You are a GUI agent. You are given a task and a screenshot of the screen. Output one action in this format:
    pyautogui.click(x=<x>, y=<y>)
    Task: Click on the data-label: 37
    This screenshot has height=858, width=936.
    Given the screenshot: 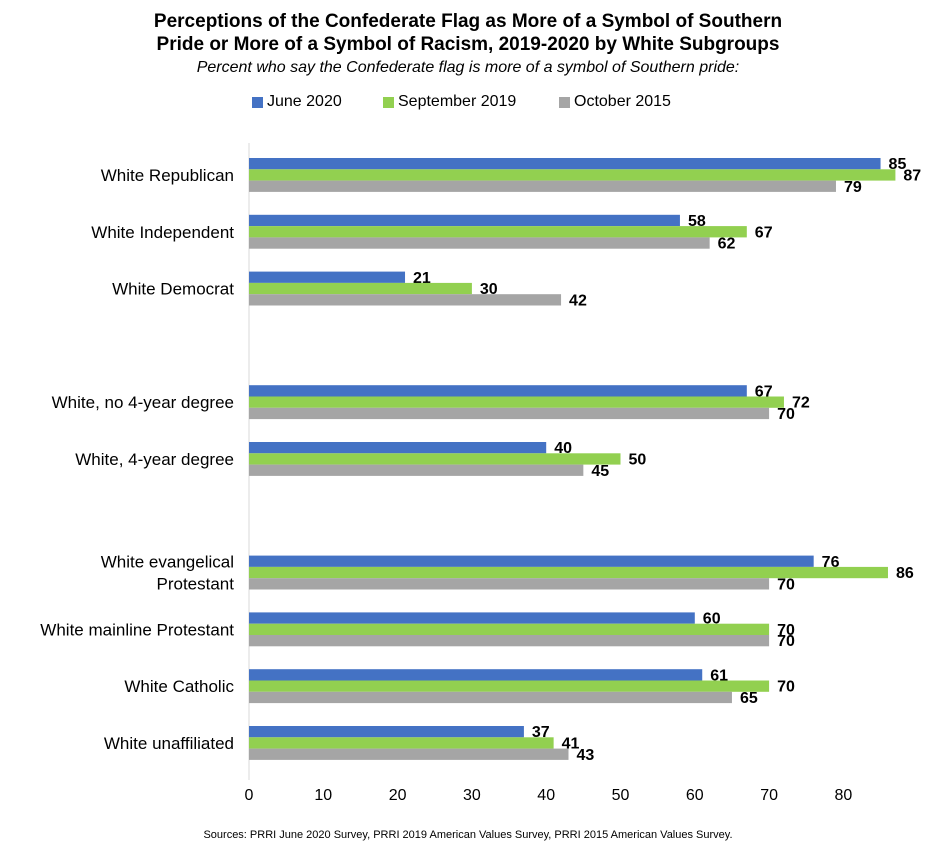 What is the action you would take?
    pyautogui.click(x=541, y=732)
    